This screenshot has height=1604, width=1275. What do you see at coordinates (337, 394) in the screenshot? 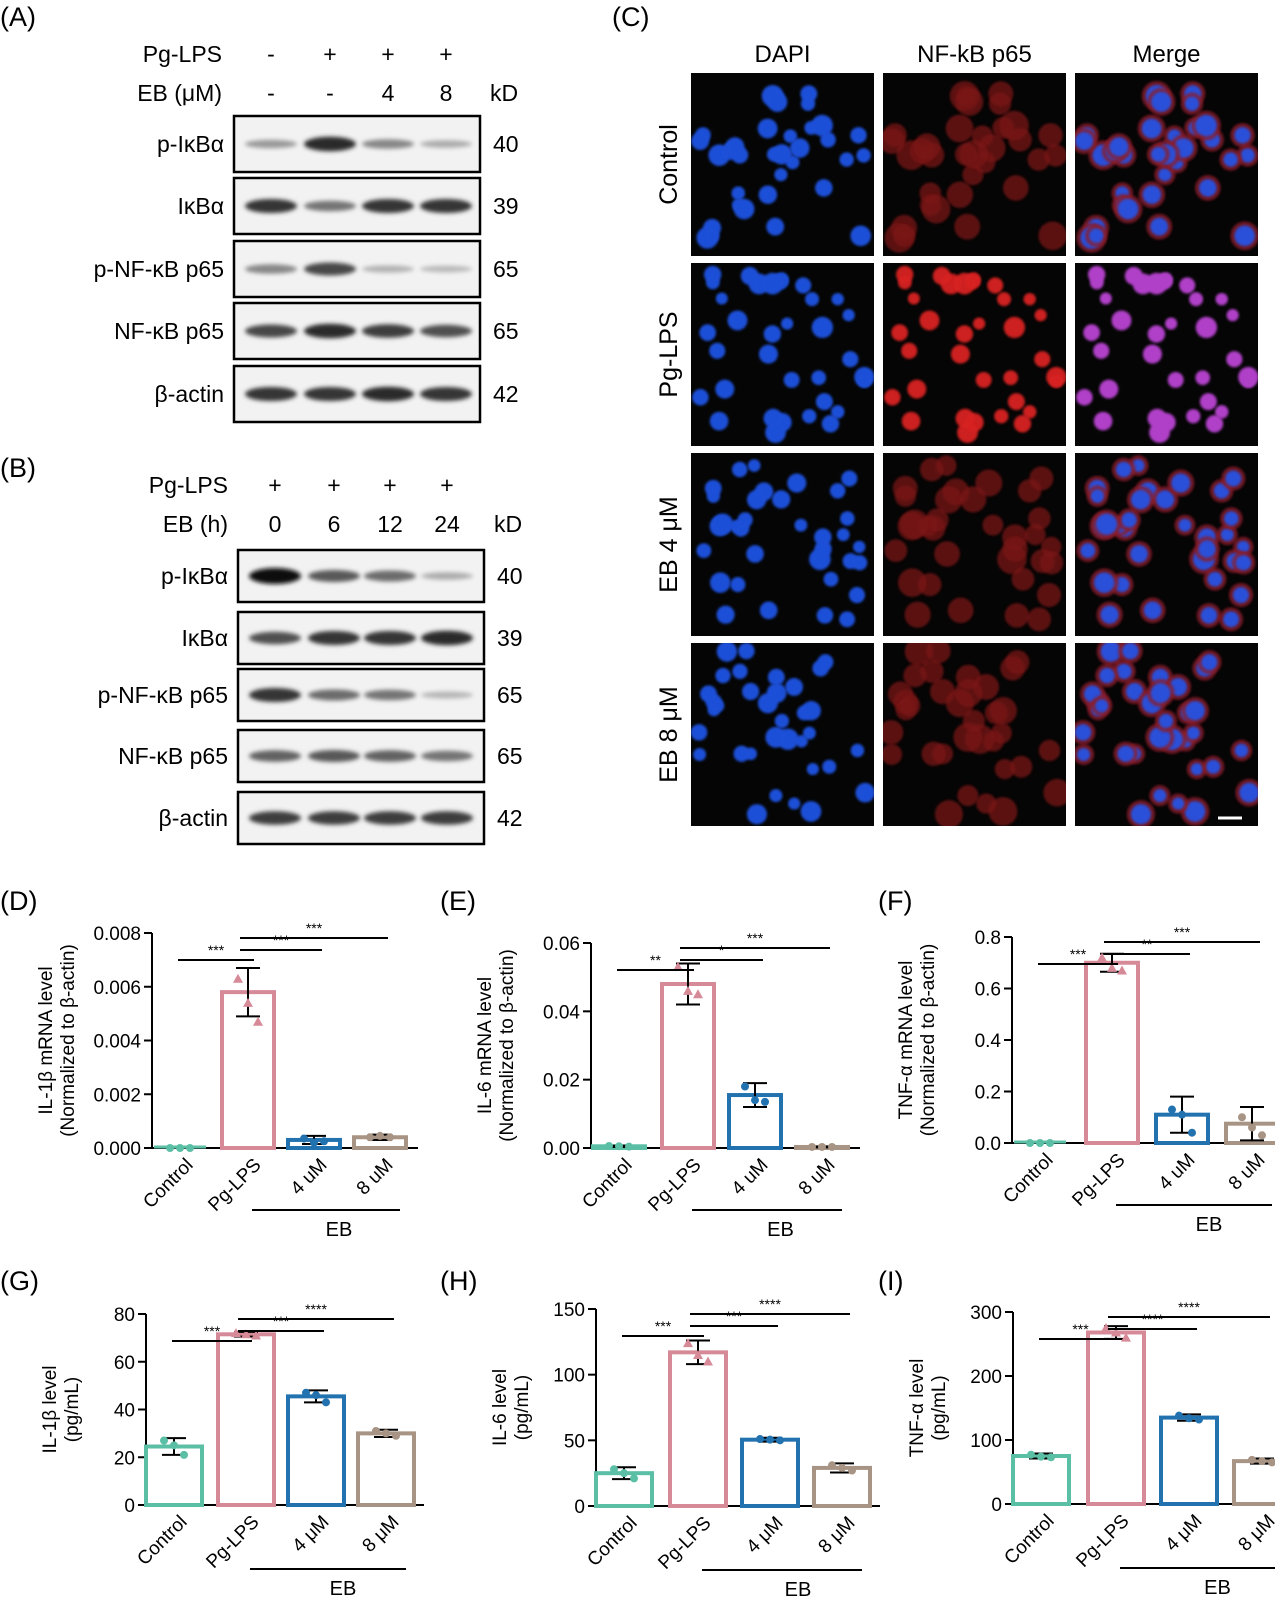
I see `blot-row: β-actin 42` at bounding box center [337, 394].